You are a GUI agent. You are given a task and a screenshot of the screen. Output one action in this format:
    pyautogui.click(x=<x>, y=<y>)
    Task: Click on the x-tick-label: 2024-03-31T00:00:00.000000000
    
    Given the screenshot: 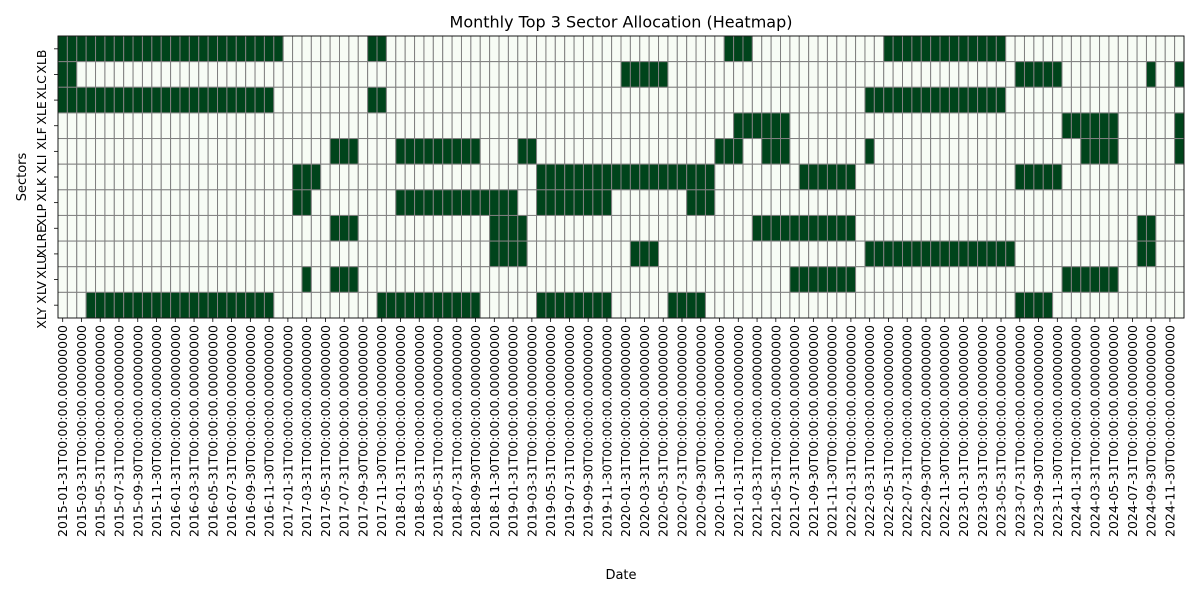 What is the action you would take?
    pyautogui.click(x=1094, y=431)
    